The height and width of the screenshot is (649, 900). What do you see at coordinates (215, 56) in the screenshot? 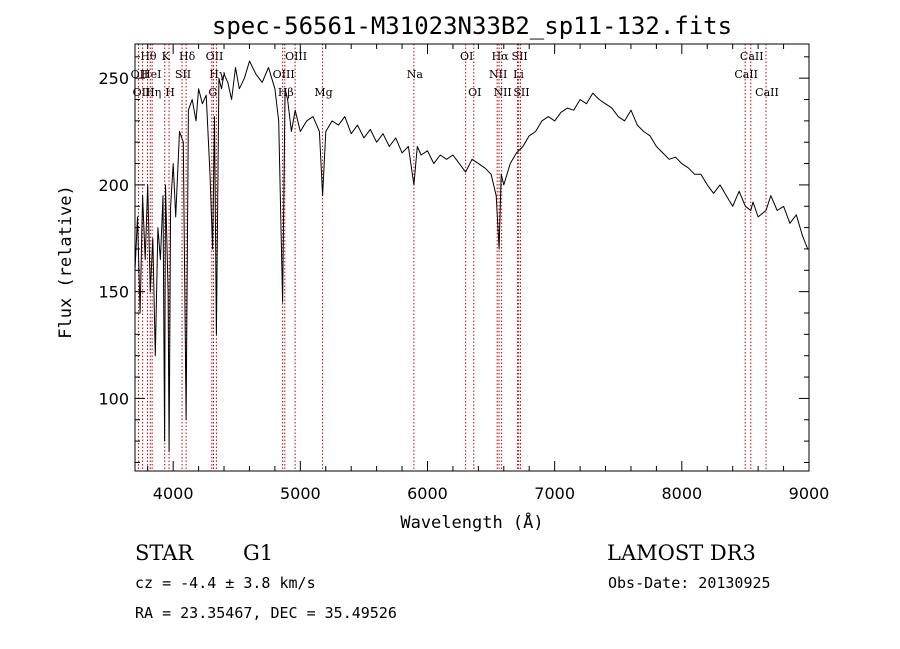
I see `marker-label: OII` at bounding box center [215, 56].